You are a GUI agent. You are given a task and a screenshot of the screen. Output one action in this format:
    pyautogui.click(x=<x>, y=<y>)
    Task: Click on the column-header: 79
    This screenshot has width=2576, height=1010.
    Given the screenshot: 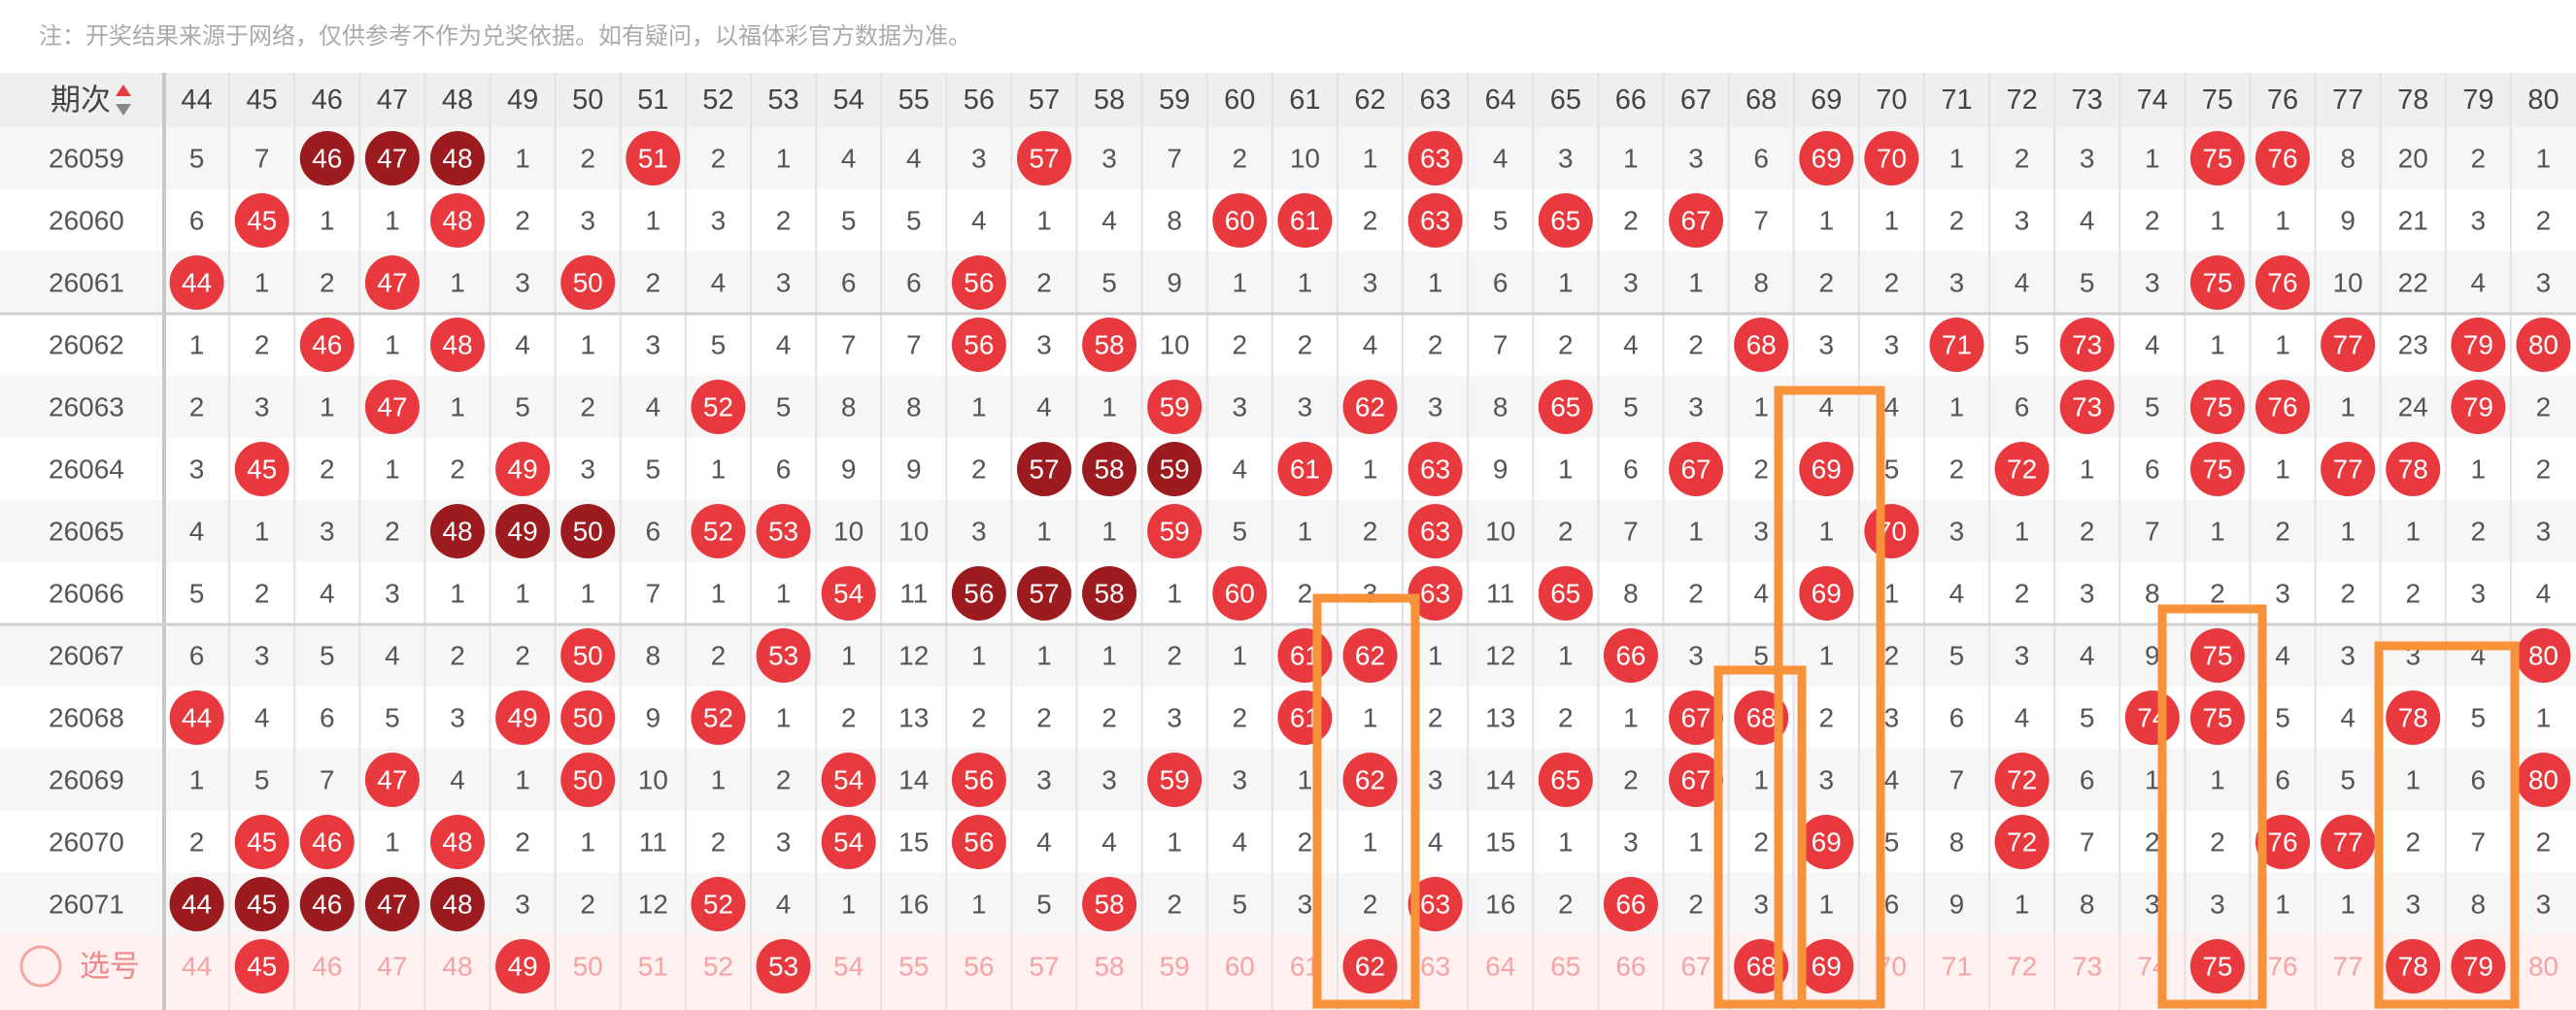 What is the action you would take?
    pyautogui.click(x=2477, y=100)
    